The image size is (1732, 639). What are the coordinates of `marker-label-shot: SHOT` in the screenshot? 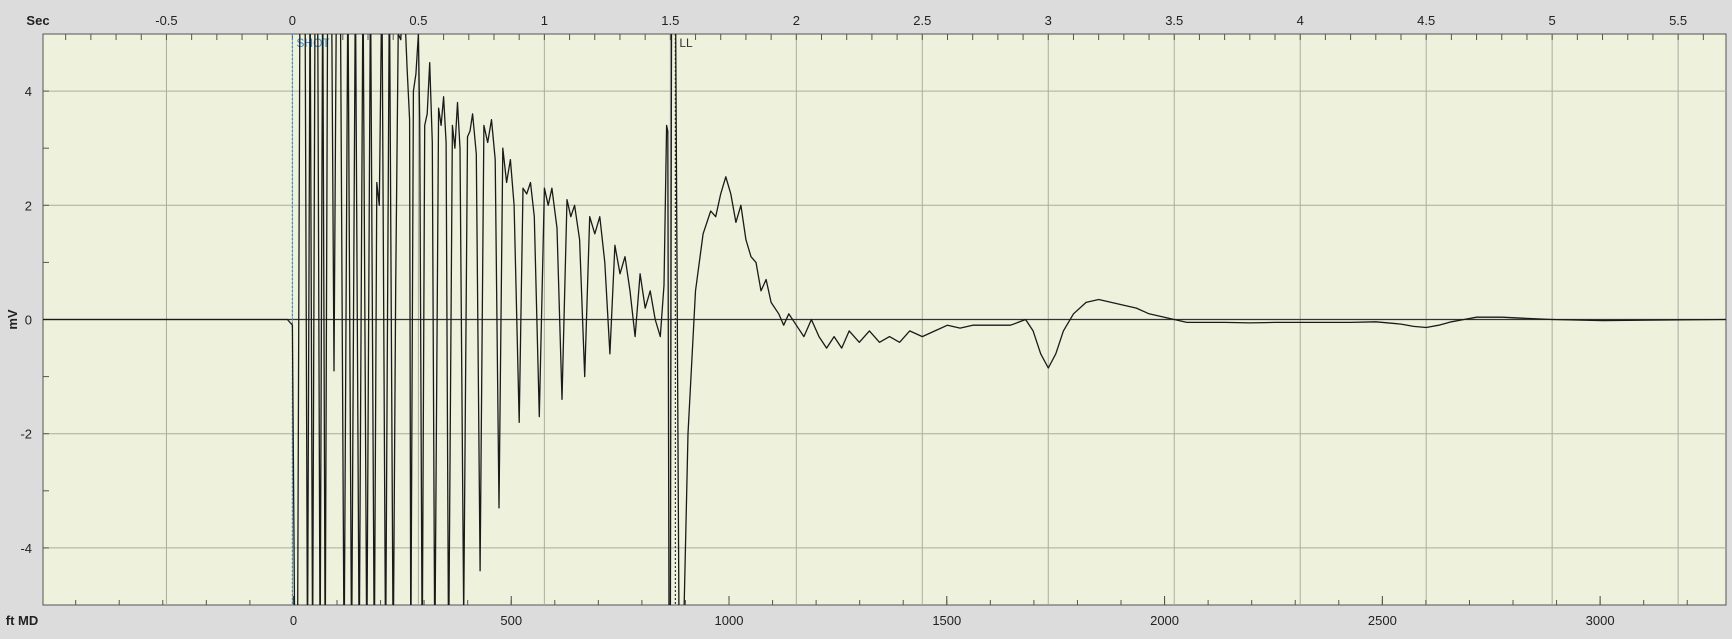 It's located at (313, 43).